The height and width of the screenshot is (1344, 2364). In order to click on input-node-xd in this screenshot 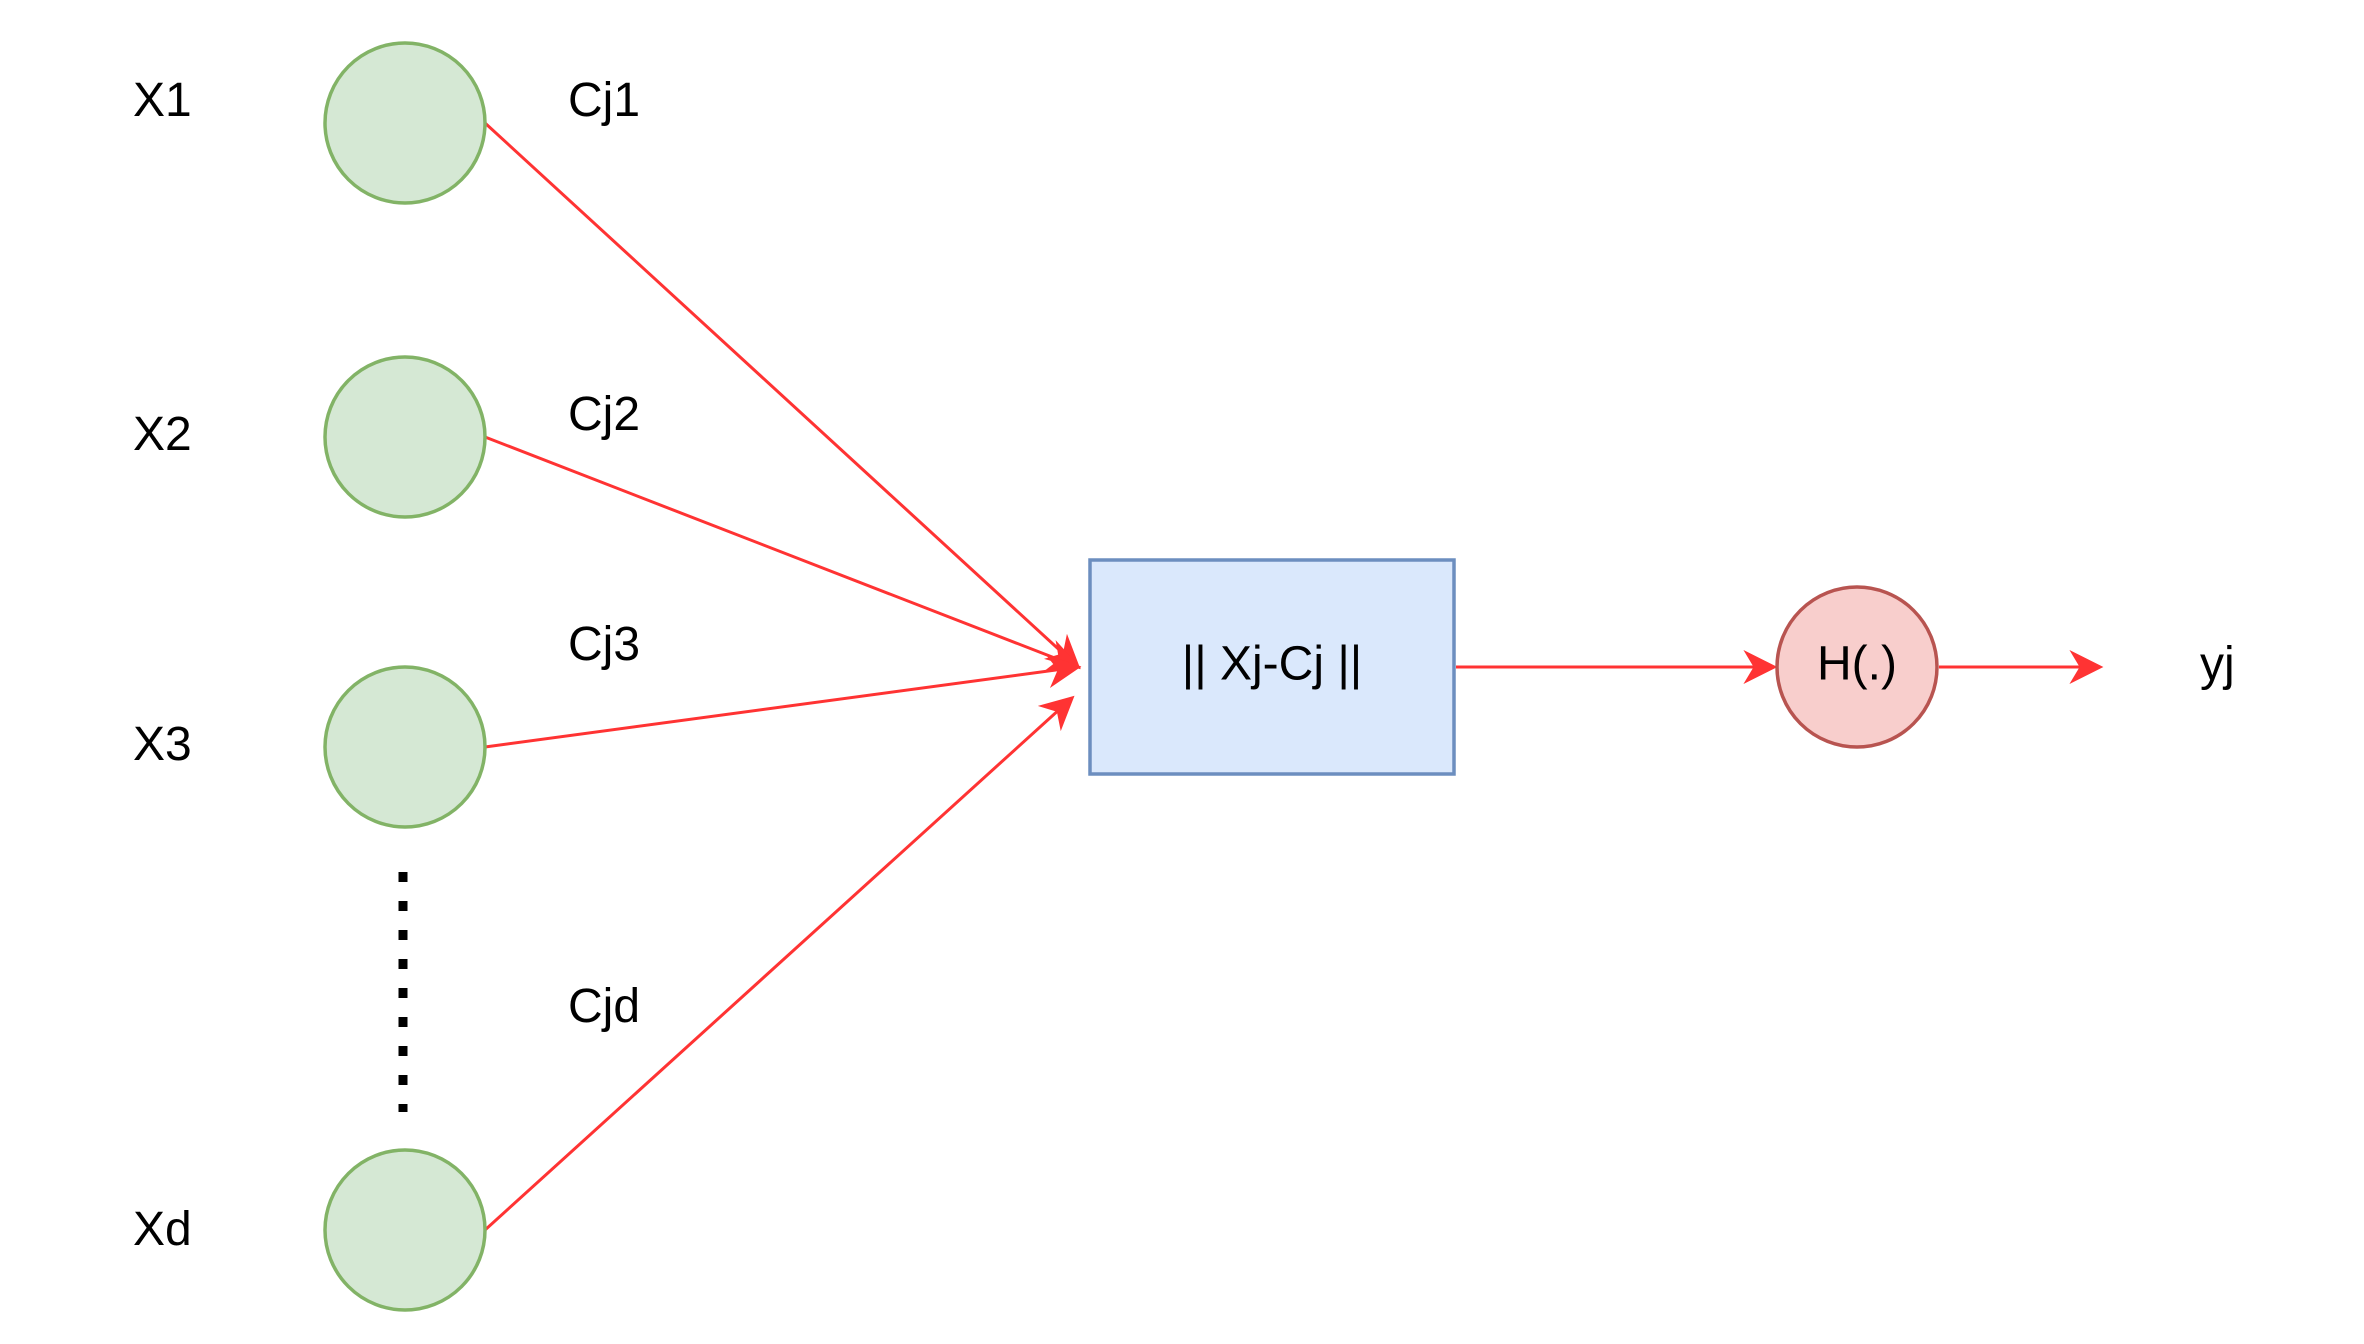, I will do `click(405, 1230)`.